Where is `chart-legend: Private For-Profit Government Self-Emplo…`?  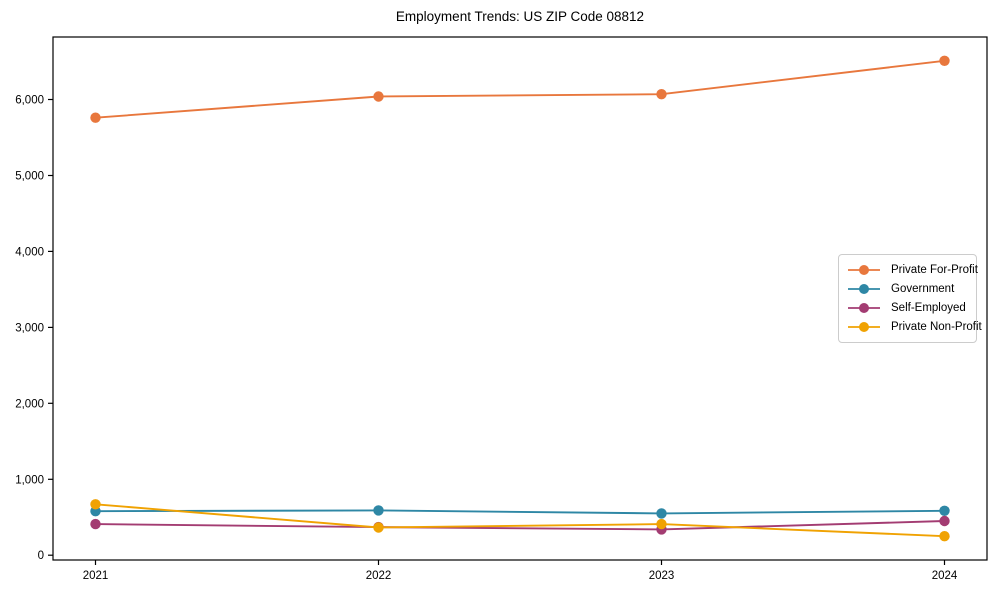
chart-legend: Private For-Profit Government Self-Emplo… is located at coordinates (910, 298).